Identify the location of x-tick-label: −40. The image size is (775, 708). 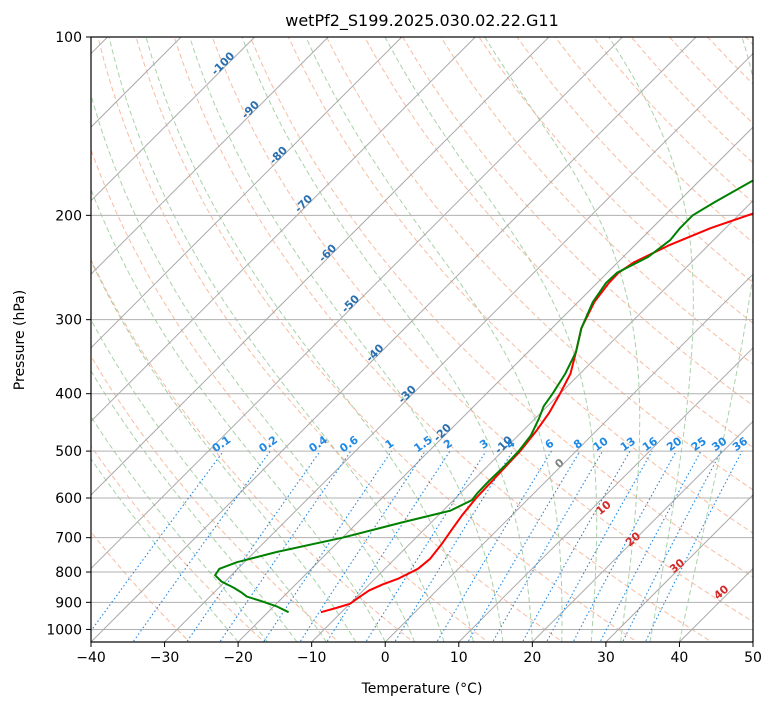
(91, 658).